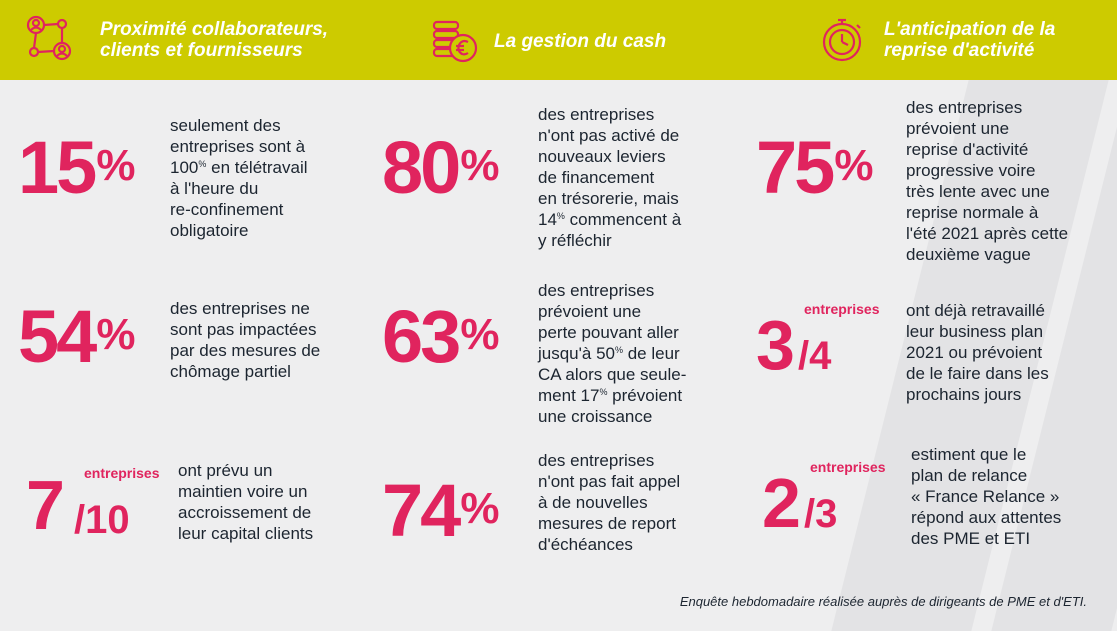 This screenshot has width=1117, height=631. Describe the element at coordinates (209, 230) in the screenshot. I see `desc-line: obligatoire` at that location.